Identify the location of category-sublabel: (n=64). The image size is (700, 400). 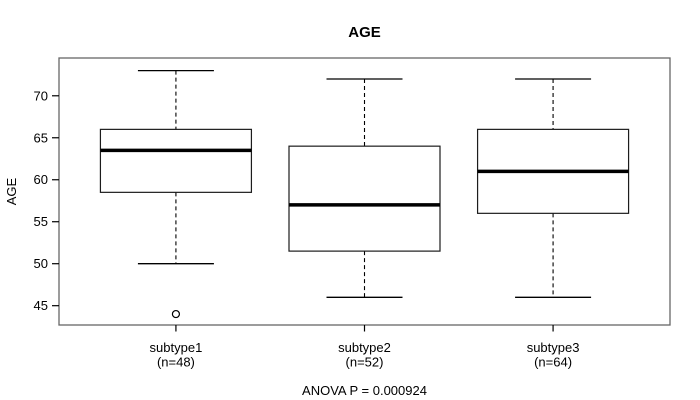
(553, 362).